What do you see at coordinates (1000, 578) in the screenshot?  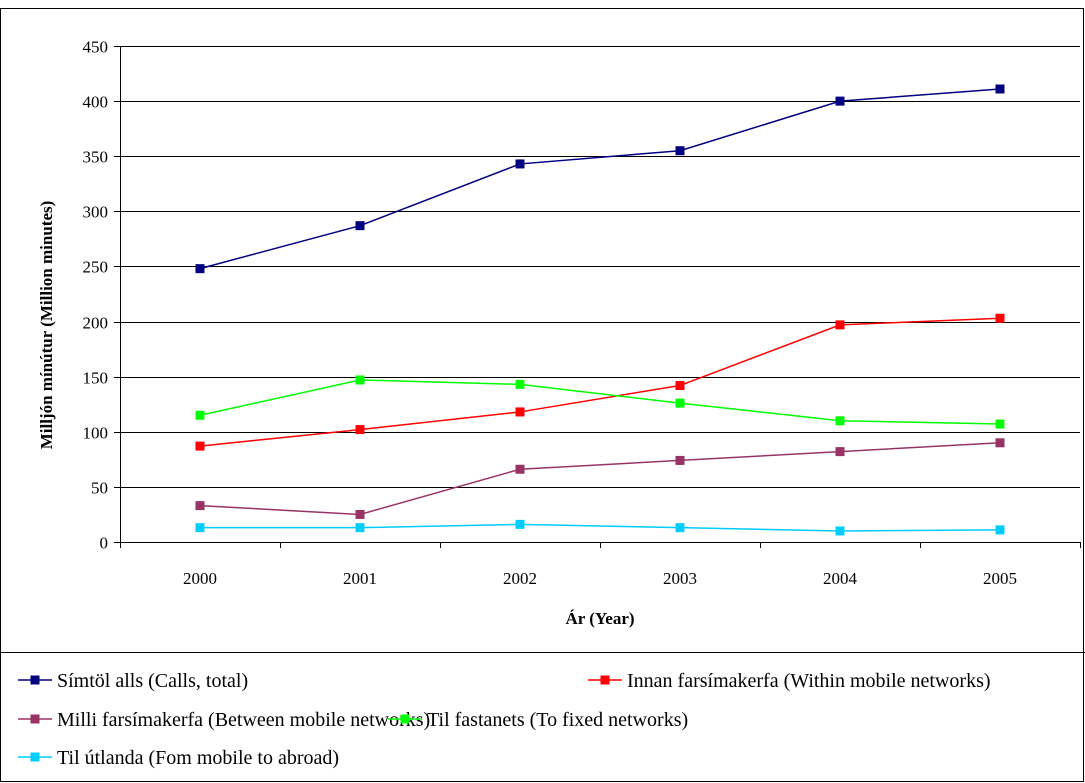 I see `x-tick-label: 2005` at bounding box center [1000, 578].